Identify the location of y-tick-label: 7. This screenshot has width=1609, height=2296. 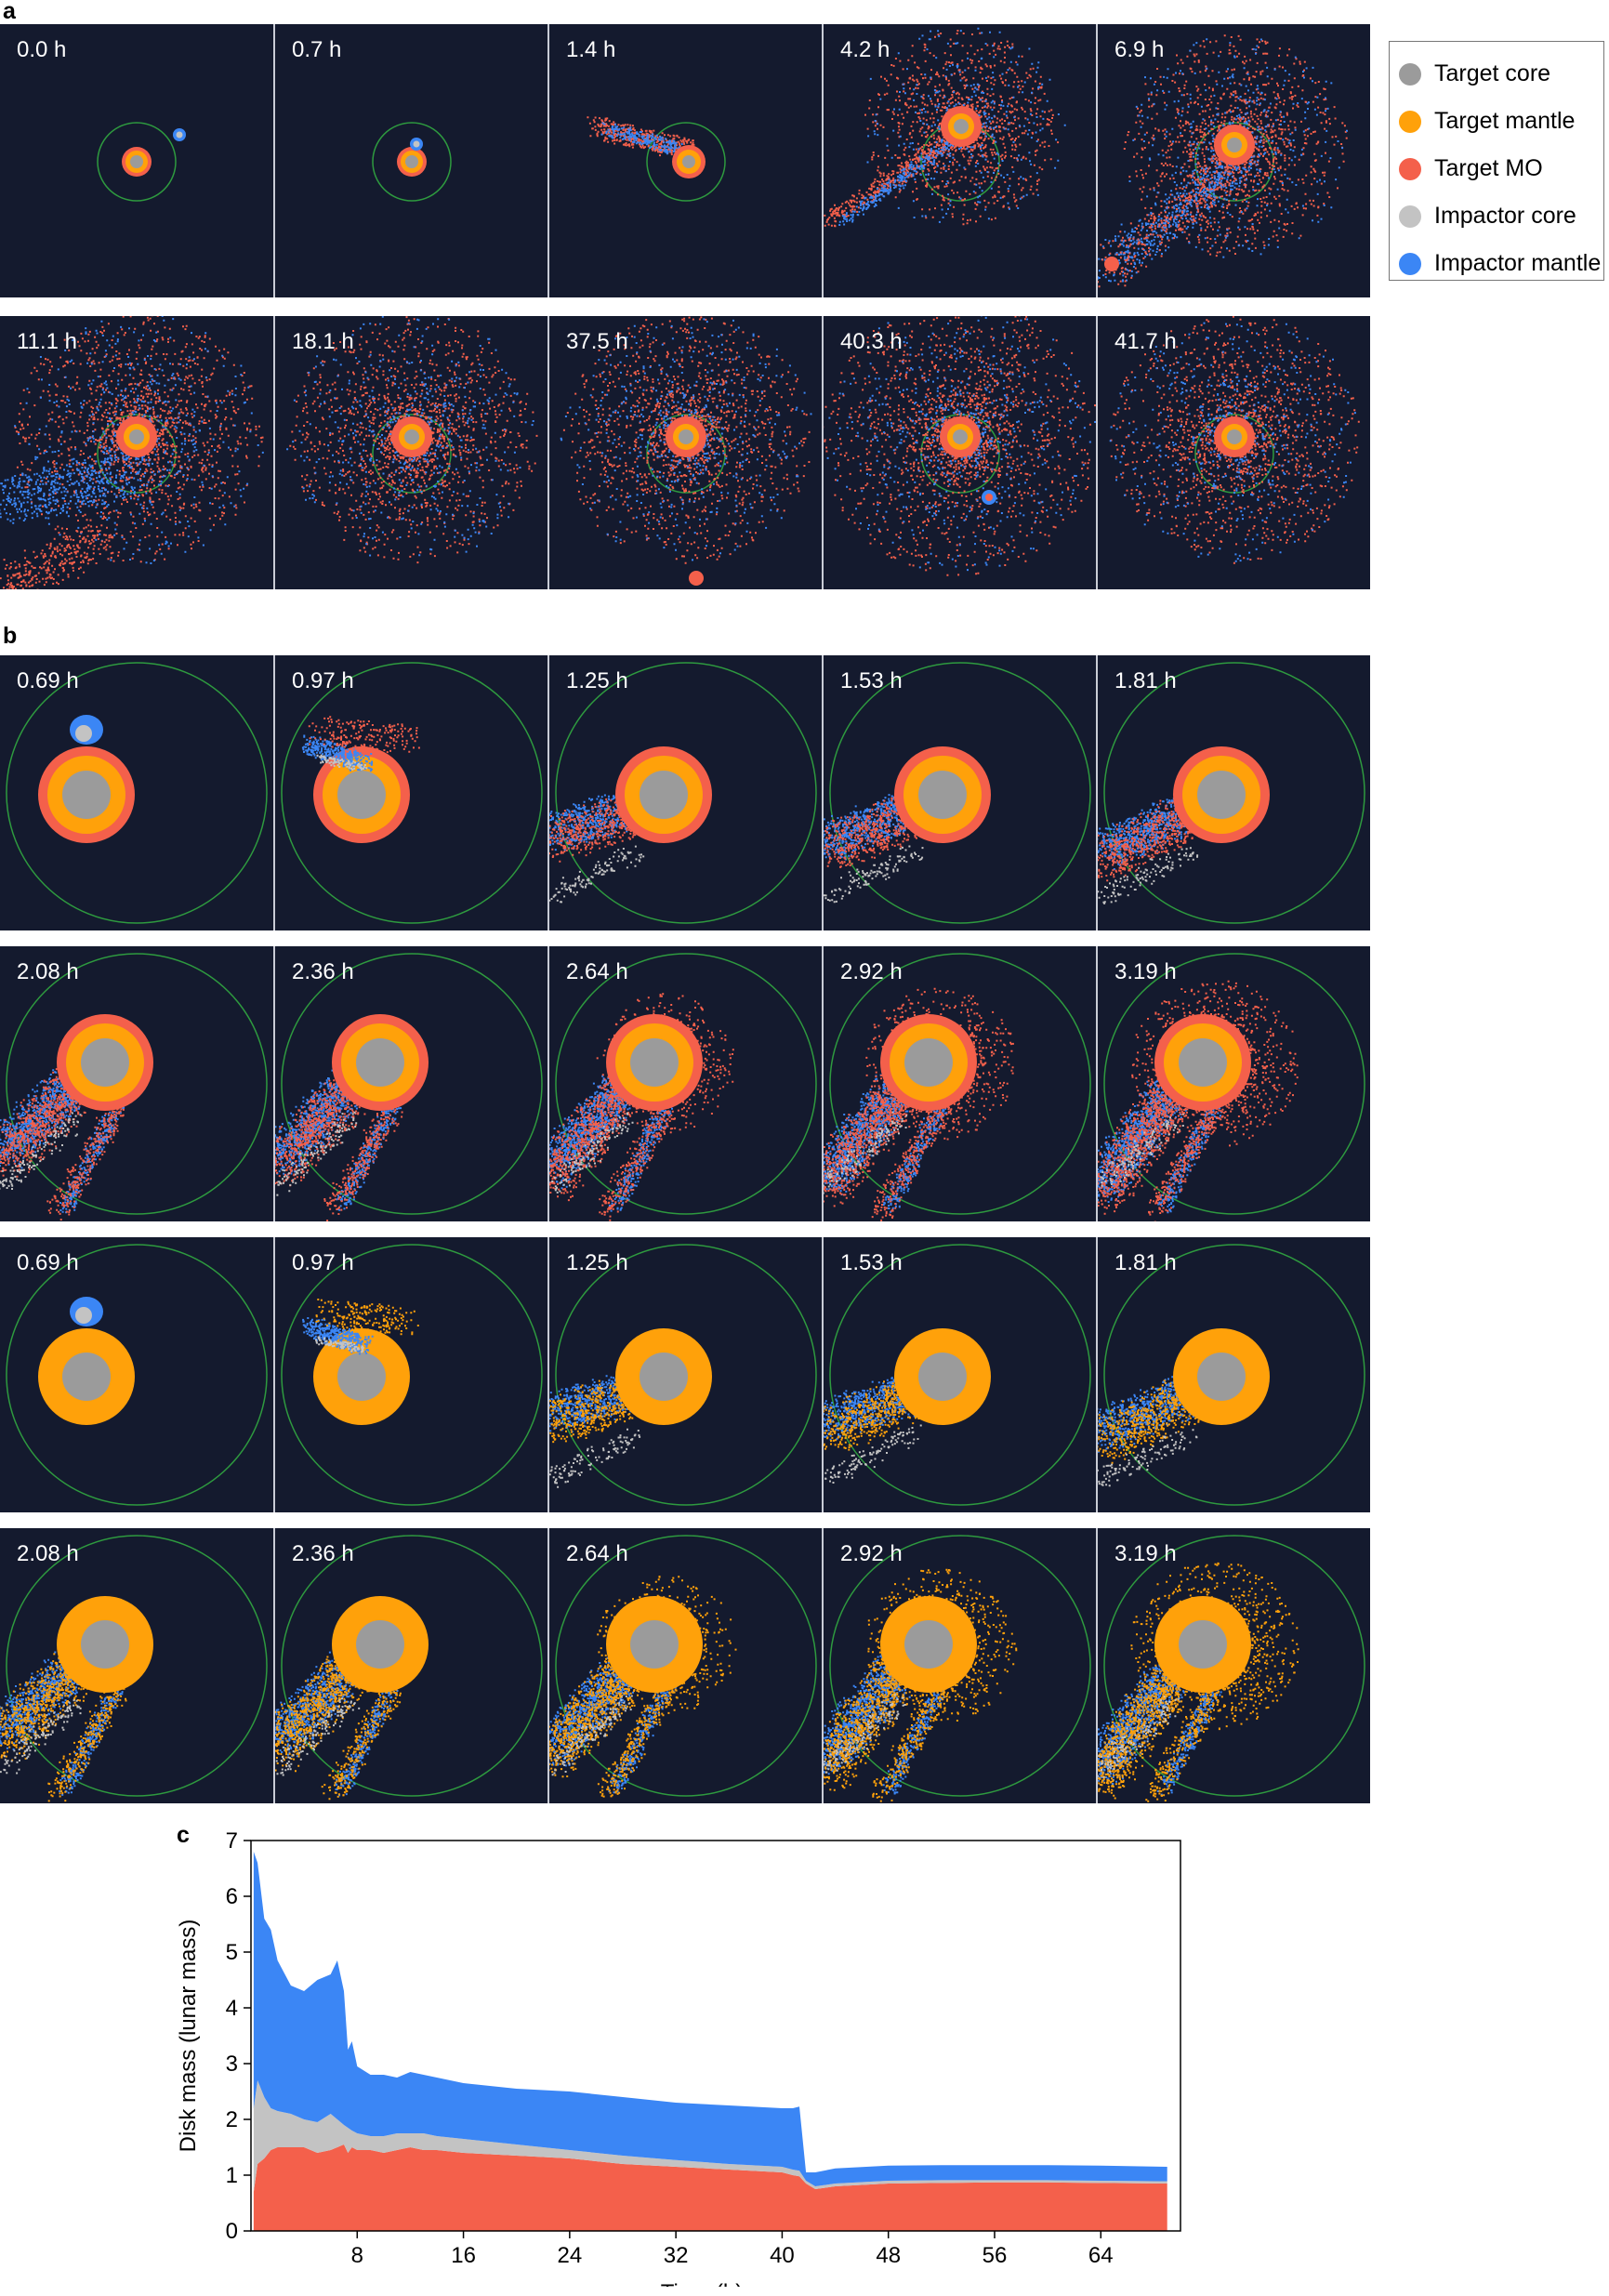
(232, 1841).